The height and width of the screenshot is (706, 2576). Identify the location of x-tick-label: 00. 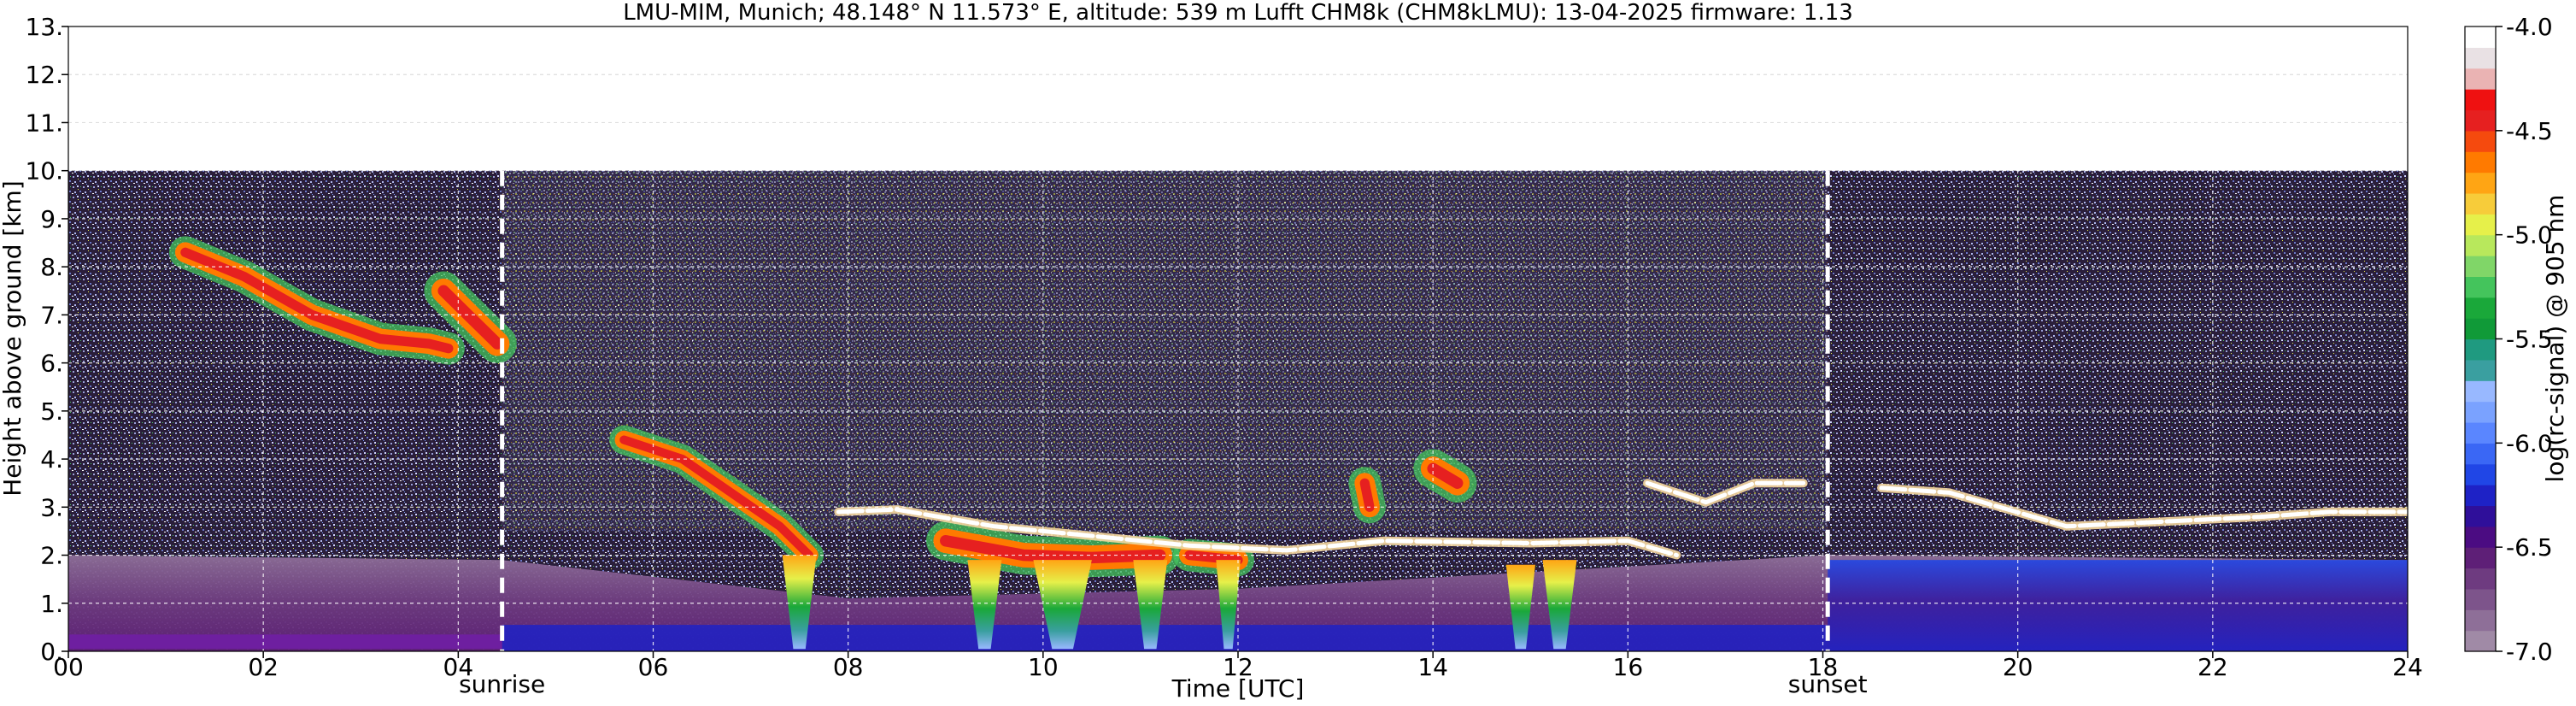
(68, 667).